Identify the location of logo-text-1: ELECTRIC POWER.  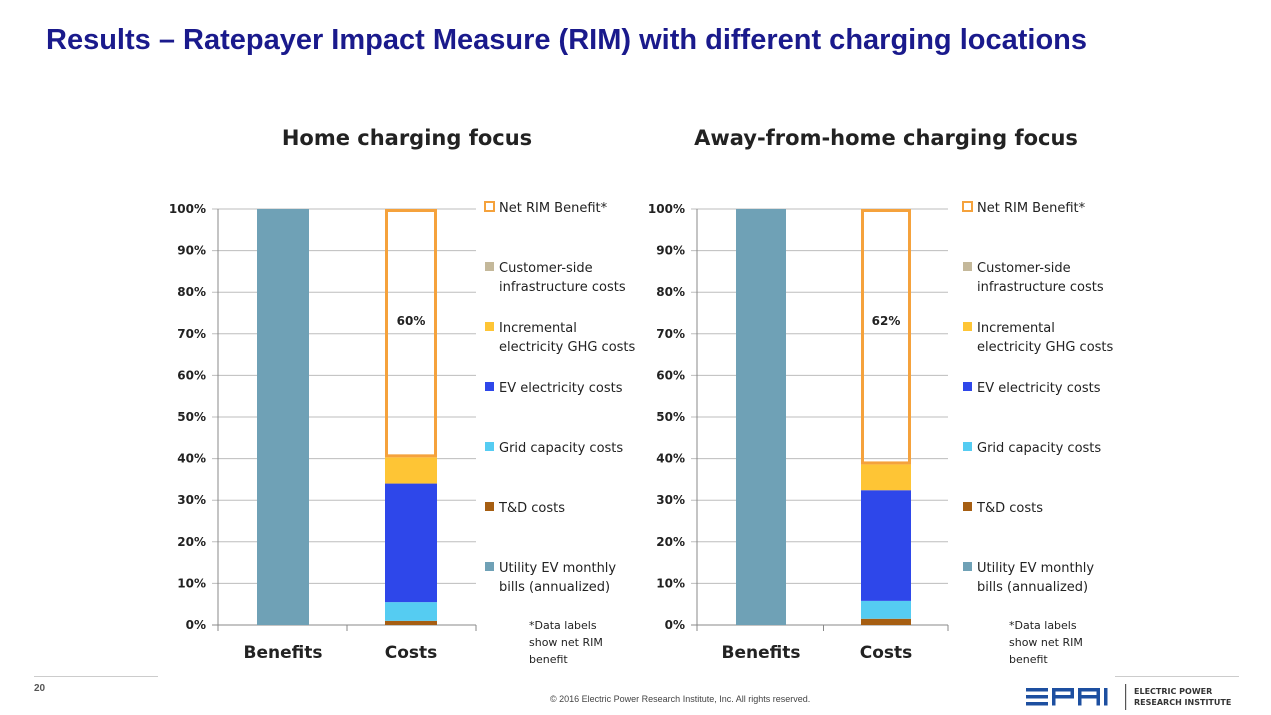
(1173, 691).